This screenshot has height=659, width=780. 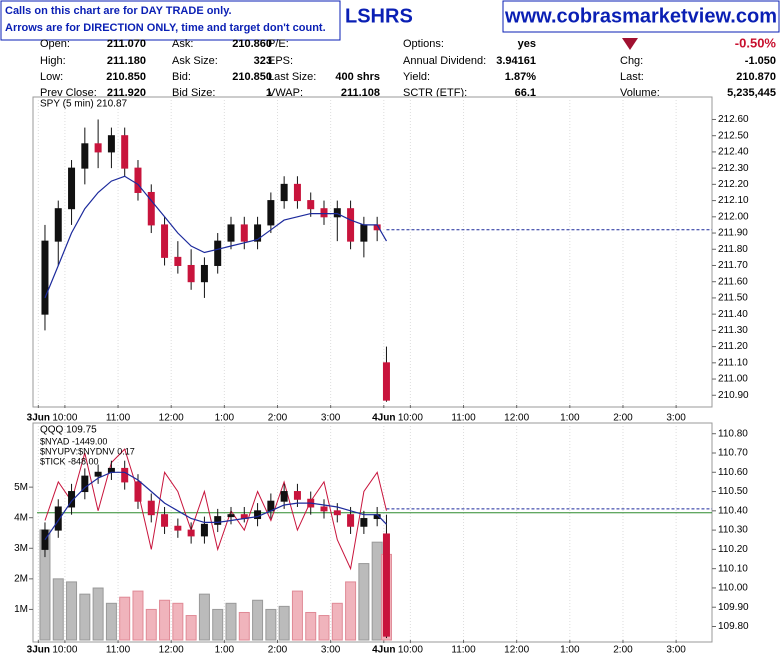 What do you see at coordinates (435, 93) in the screenshot?
I see `quote-label: SCTR (ETF):` at bounding box center [435, 93].